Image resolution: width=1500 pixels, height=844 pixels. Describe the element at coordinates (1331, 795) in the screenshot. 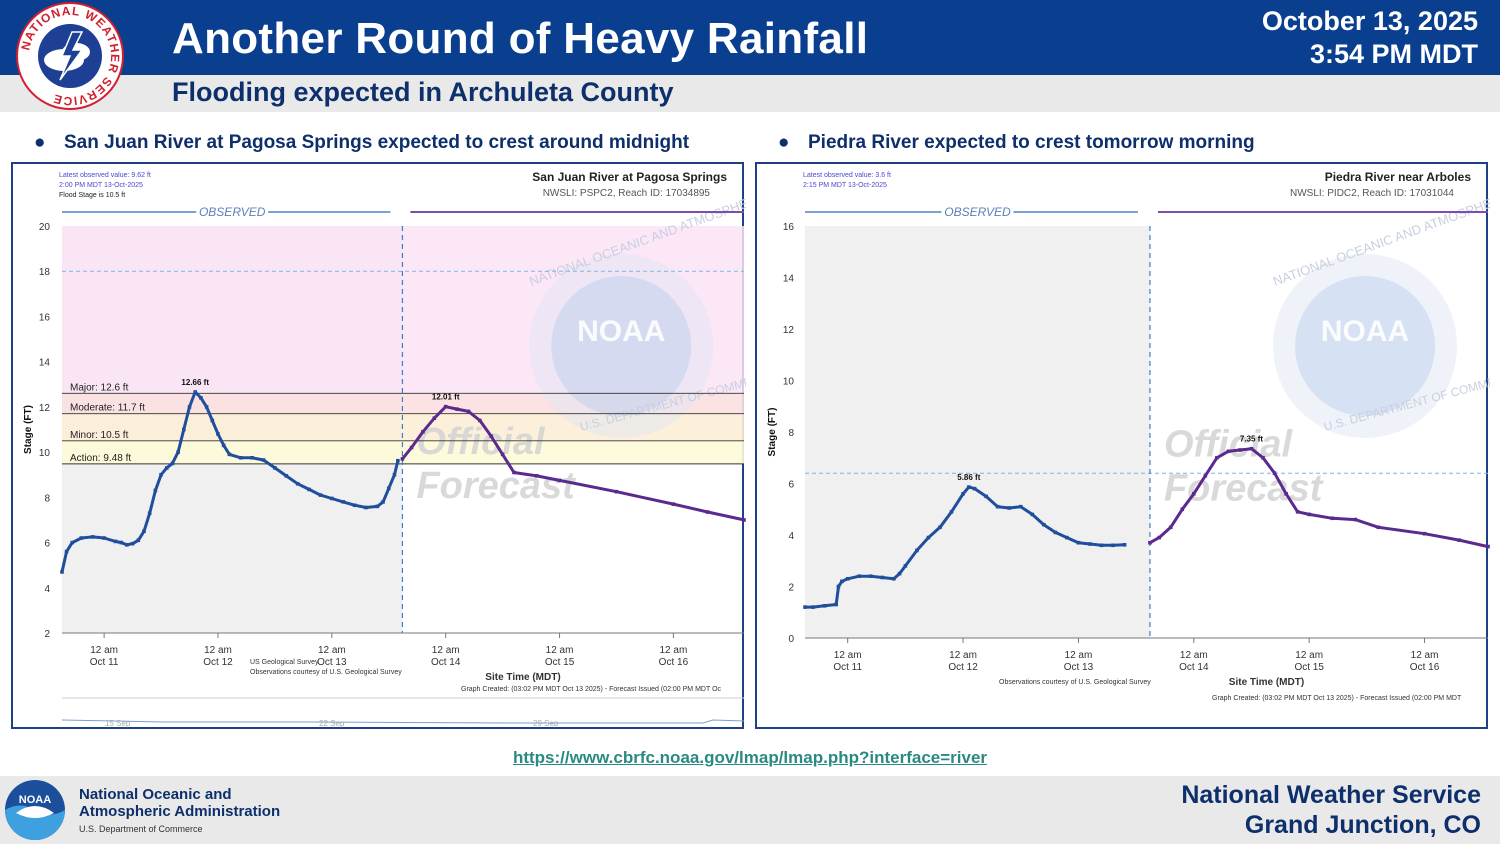

I see `nws-office-line1: National Weather Service` at that location.